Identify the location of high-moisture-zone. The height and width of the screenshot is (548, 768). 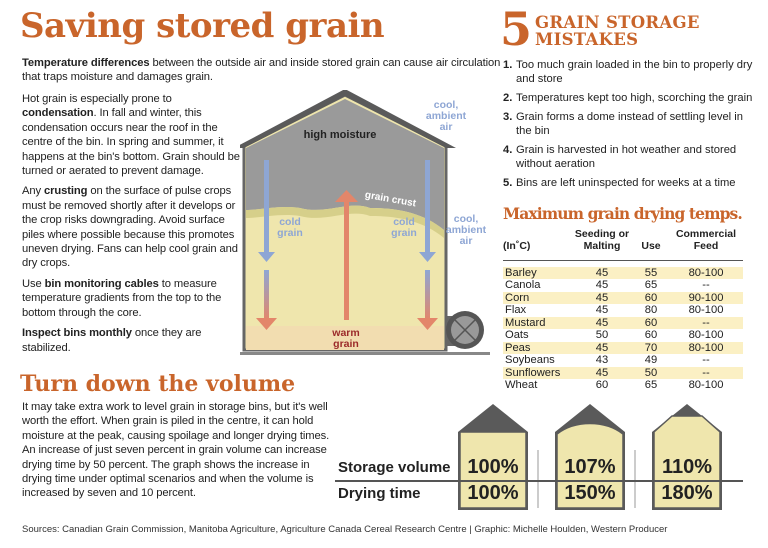
(345, 164).